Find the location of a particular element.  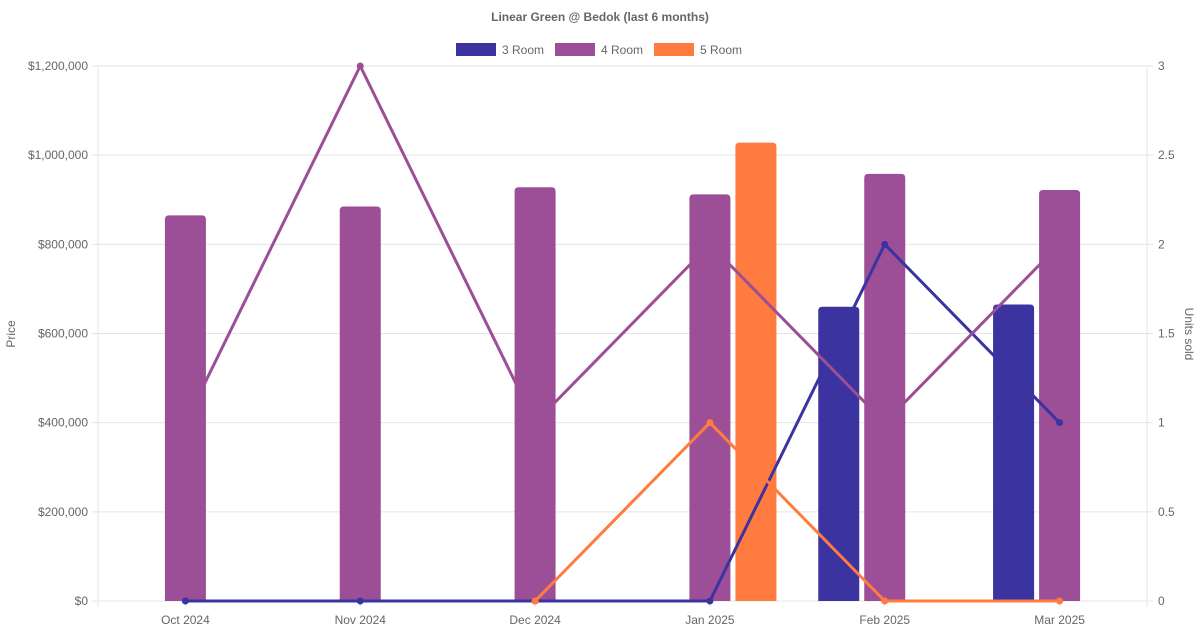

right-tick-label: 3 is located at coordinates (1161, 66).